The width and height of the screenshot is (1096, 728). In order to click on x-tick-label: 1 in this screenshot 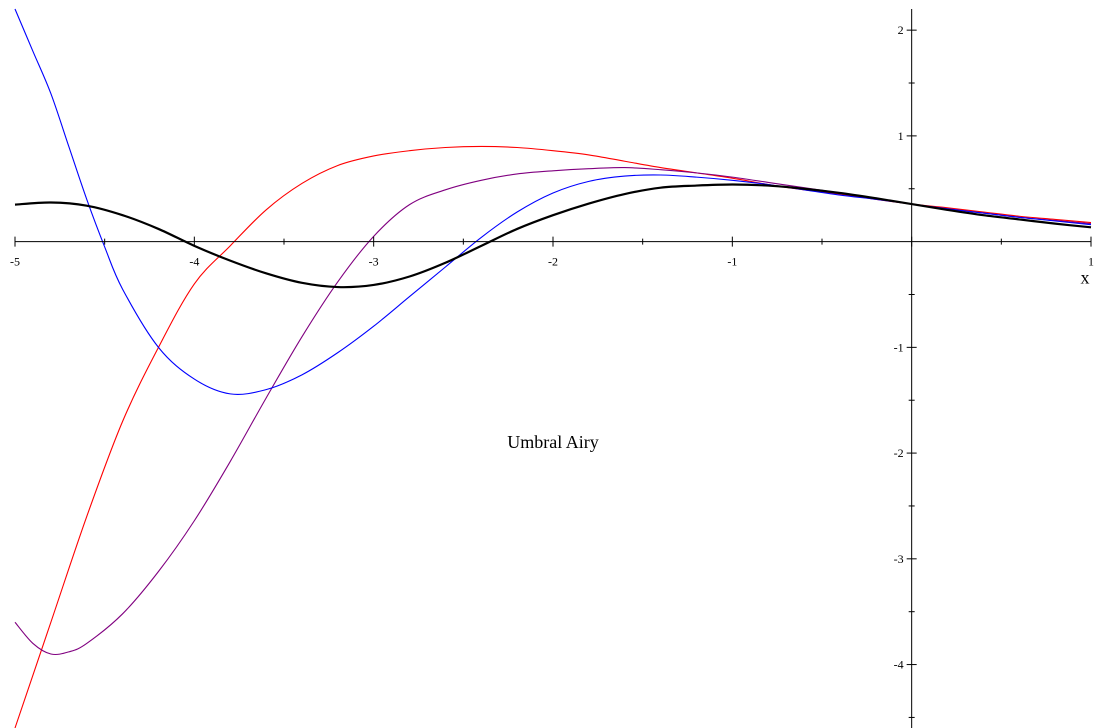, I will do `click(1091, 262)`.